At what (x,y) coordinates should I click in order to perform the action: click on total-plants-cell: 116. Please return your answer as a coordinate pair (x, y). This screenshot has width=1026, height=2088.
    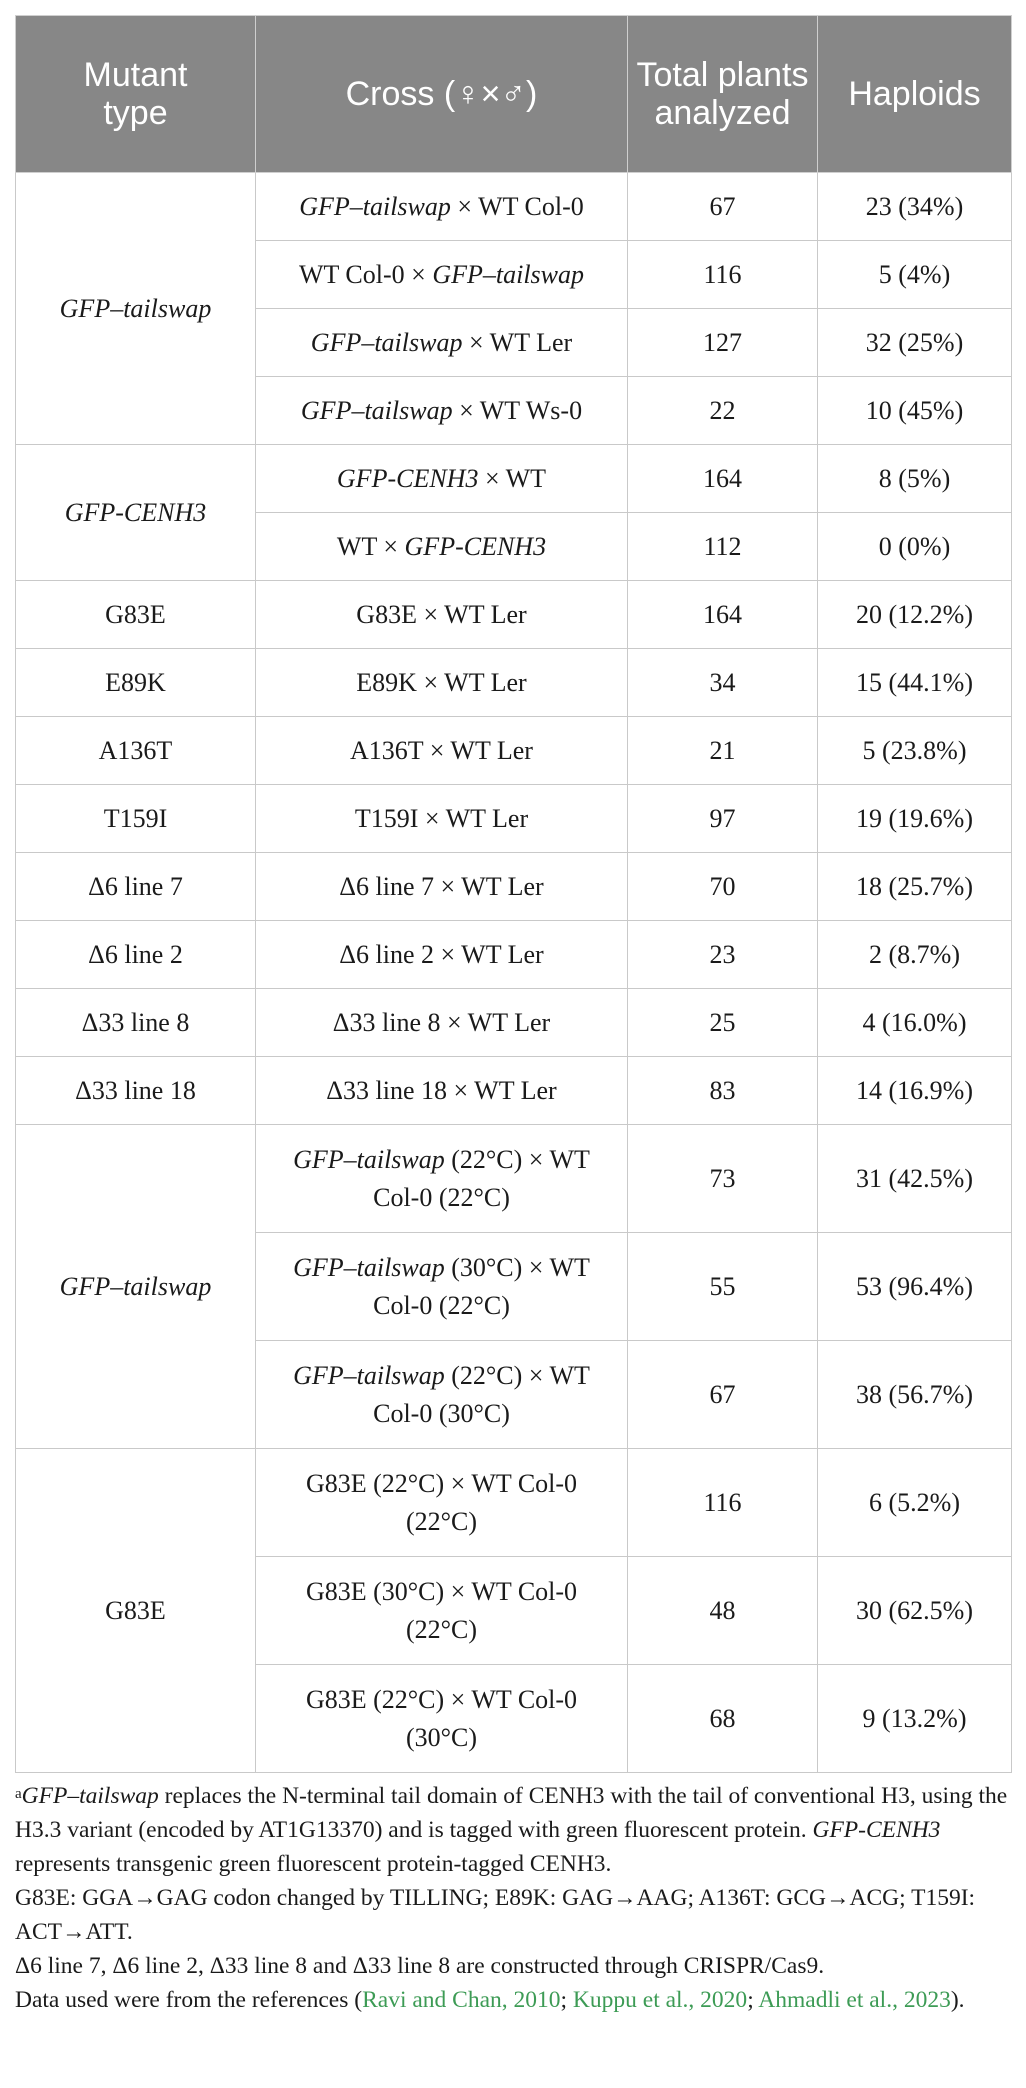
    Looking at the image, I should click on (722, 1502).